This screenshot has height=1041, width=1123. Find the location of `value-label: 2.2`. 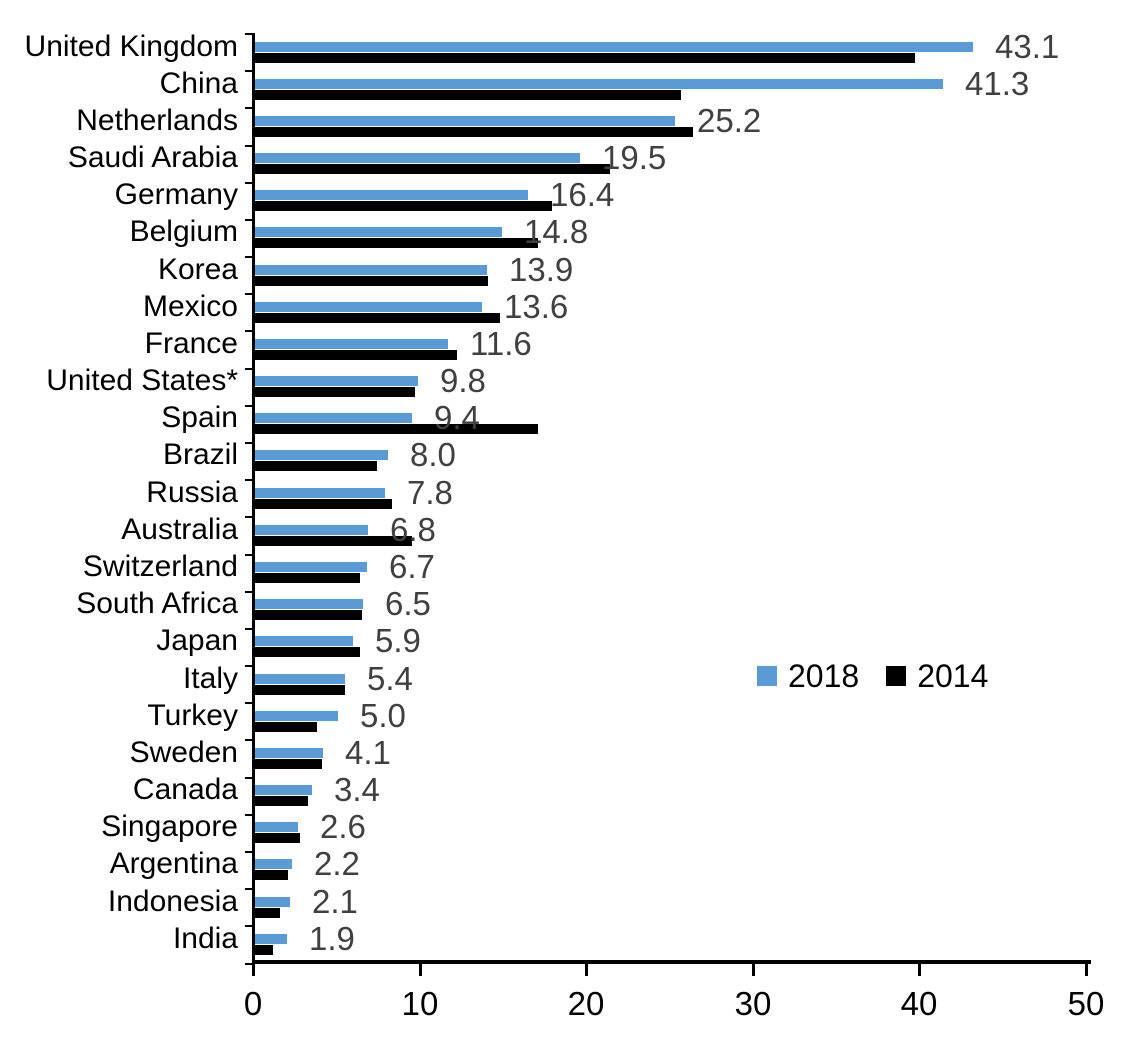

value-label: 2.2 is located at coordinates (337, 864).